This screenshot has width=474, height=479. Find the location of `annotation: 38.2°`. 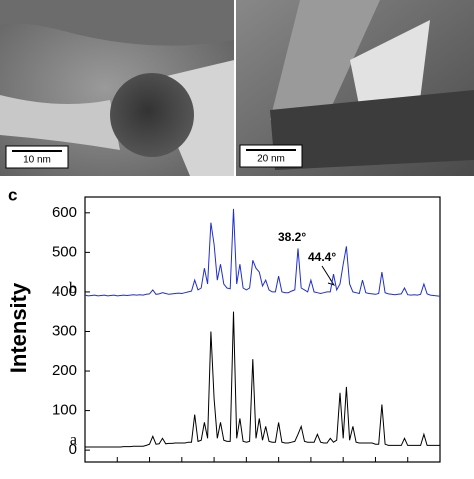

annotation: 38.2° is located at coordinates (292, 237).